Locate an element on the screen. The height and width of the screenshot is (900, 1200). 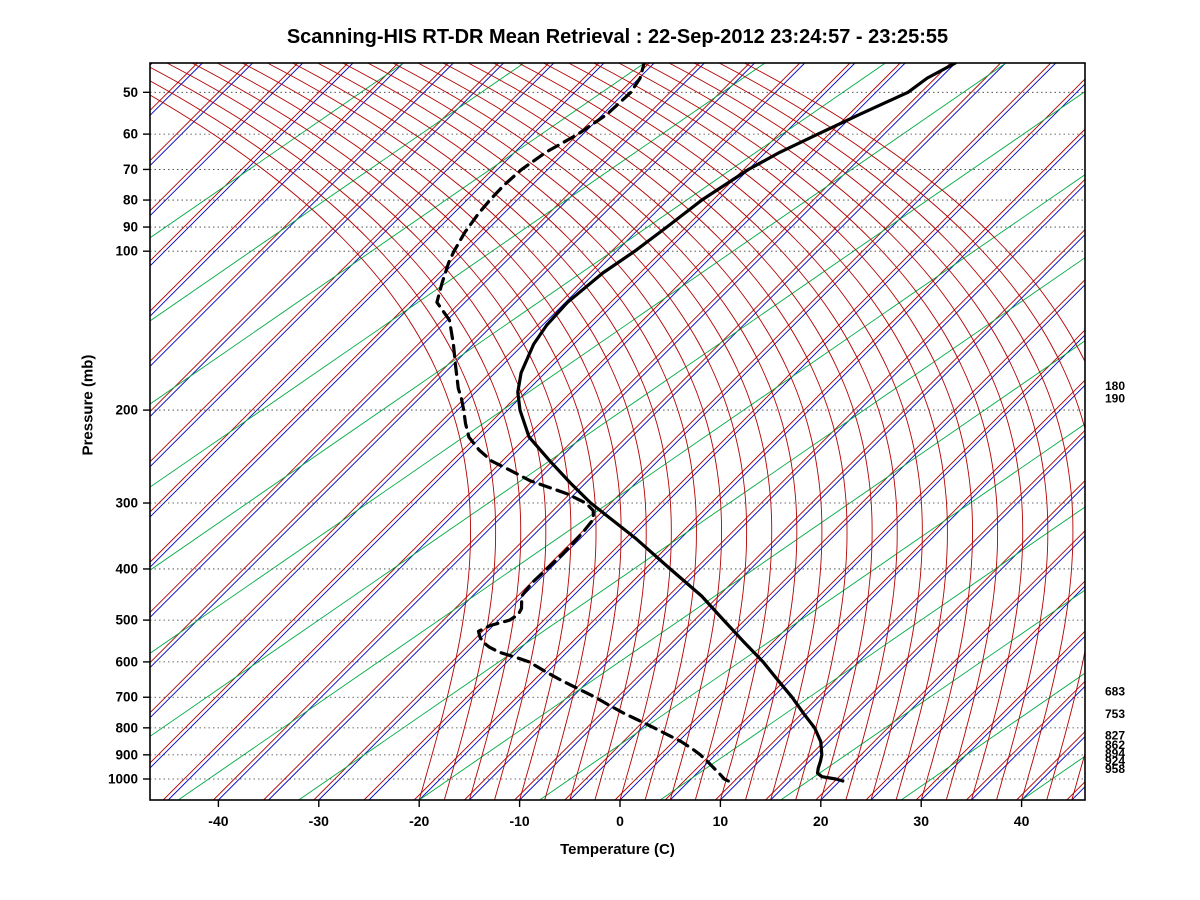
right-pressure-label: 683 is located at coordinates (1115, 692).